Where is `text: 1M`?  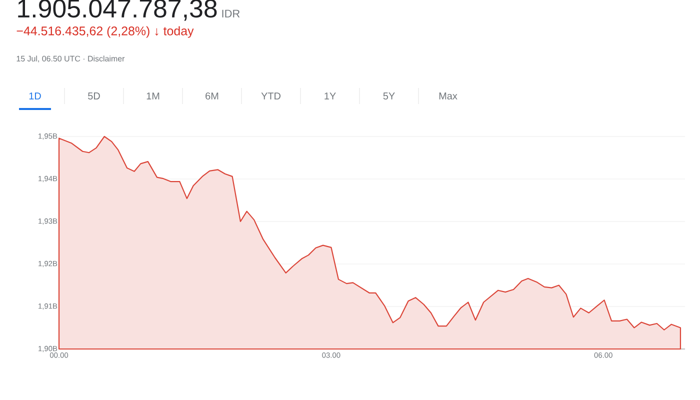
text: 1M is located at coordinates (153, 96).